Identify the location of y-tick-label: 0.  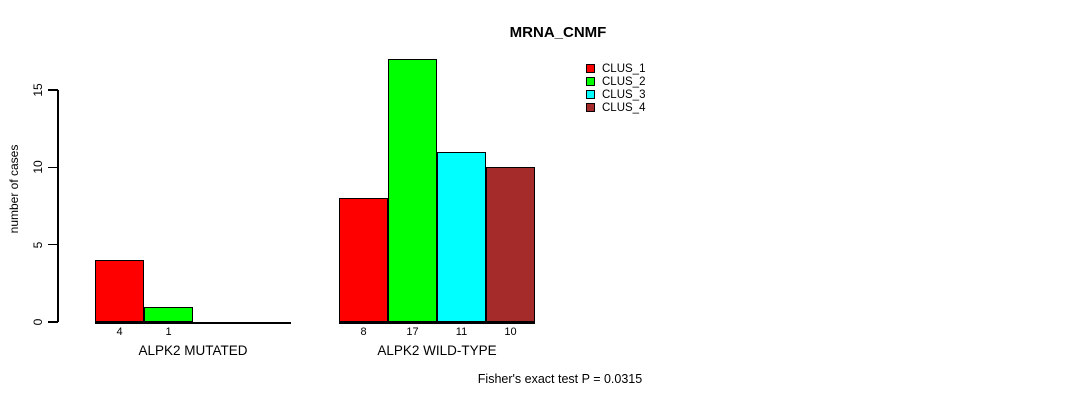
(38, 322).